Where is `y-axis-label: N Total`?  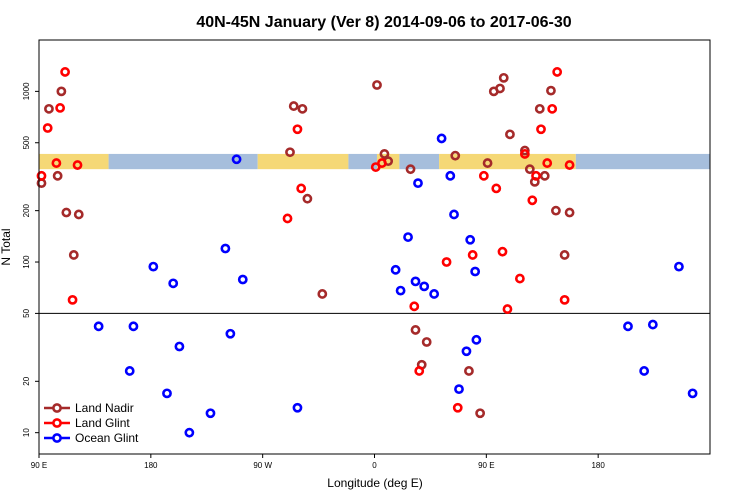
y-axis-label: N Total is located at coordinates (6, 246).